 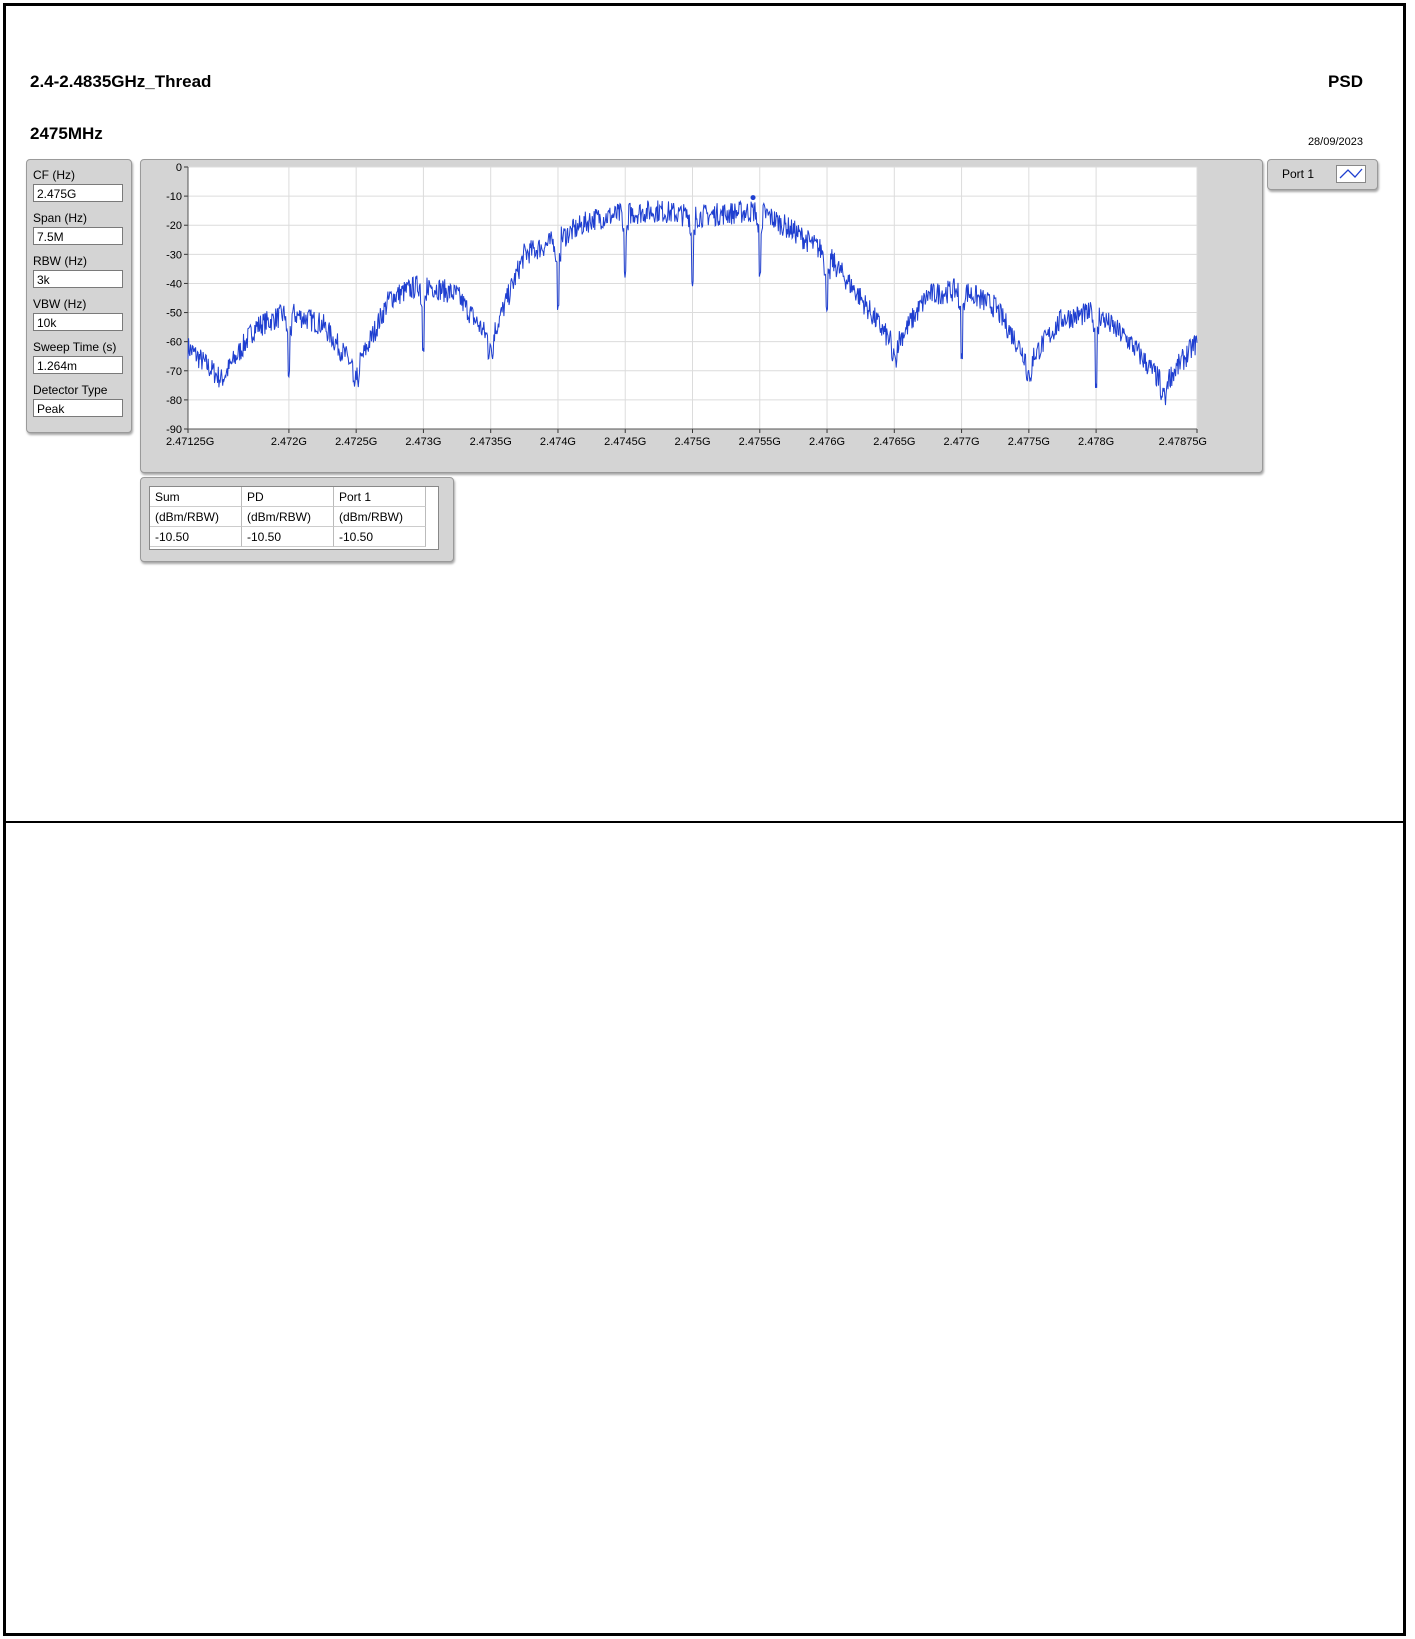 I want to click on legend-line-swatch-icon, so click(x=1351, y=174).